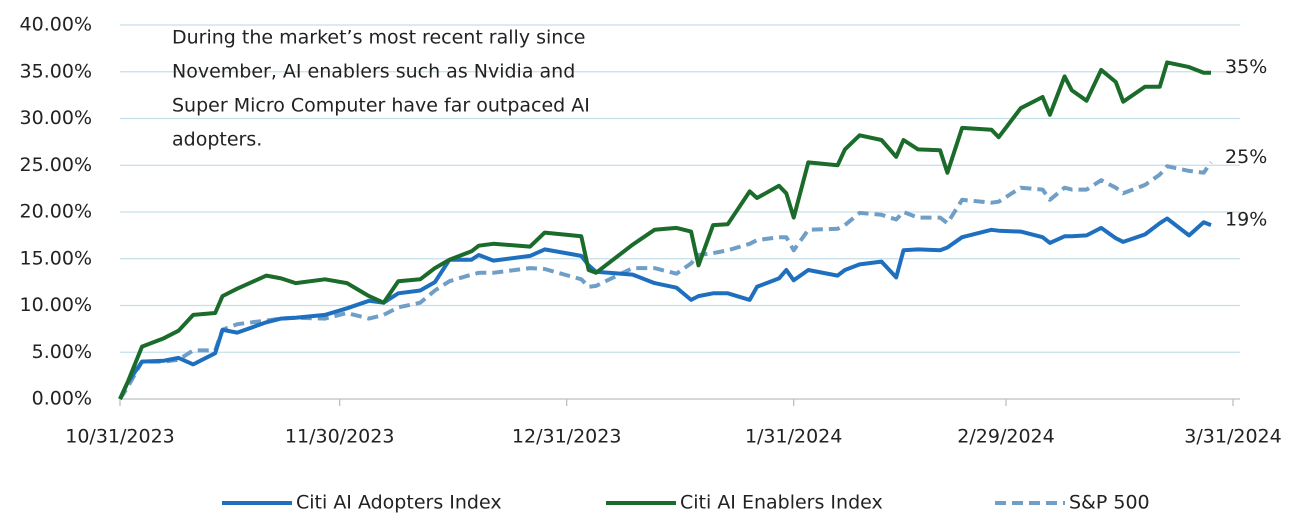 Image resolution: width=1296 pixels, height=516 pixels. Describe the element at coordinates (1109, 503) in the screenshot. I see `legend-label: S&P 500` at that location.